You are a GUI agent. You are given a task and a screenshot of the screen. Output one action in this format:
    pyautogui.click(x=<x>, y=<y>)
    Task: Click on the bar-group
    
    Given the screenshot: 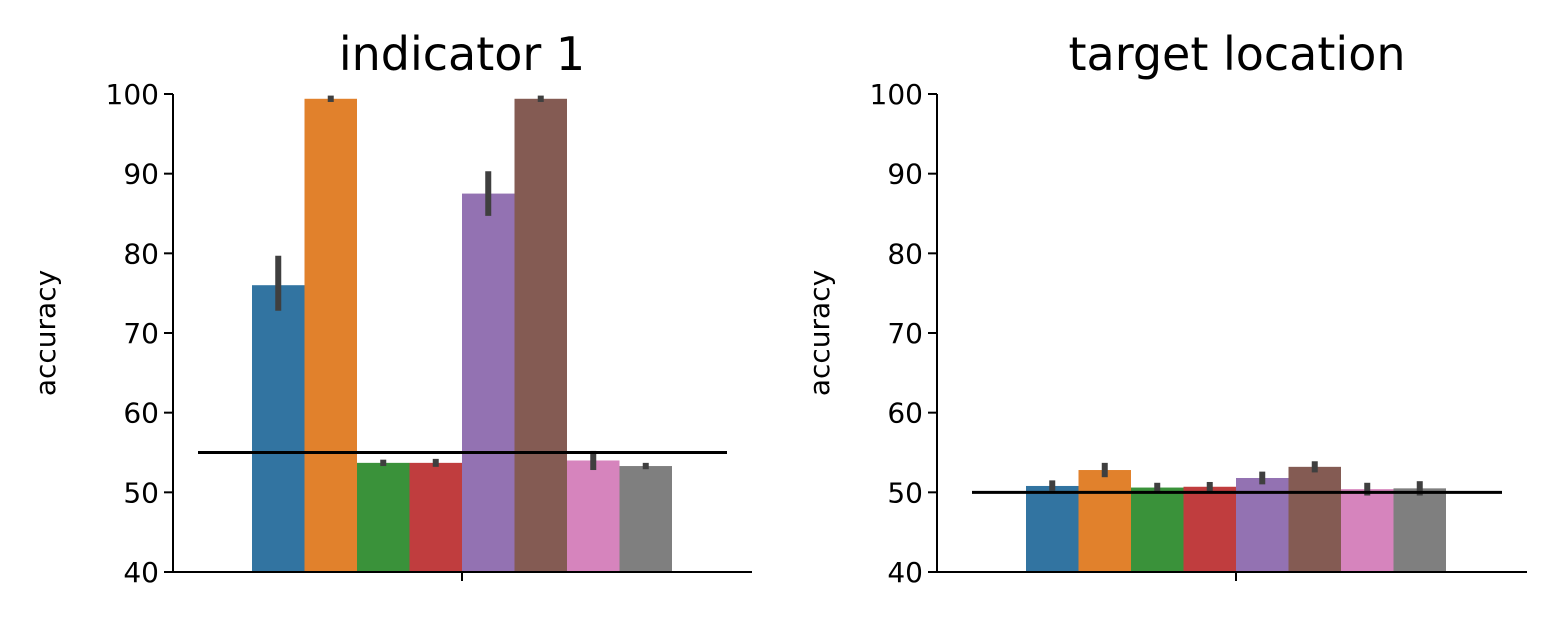 What is the action you would take?
    pyautogui.click(x=1236, y=519)
    